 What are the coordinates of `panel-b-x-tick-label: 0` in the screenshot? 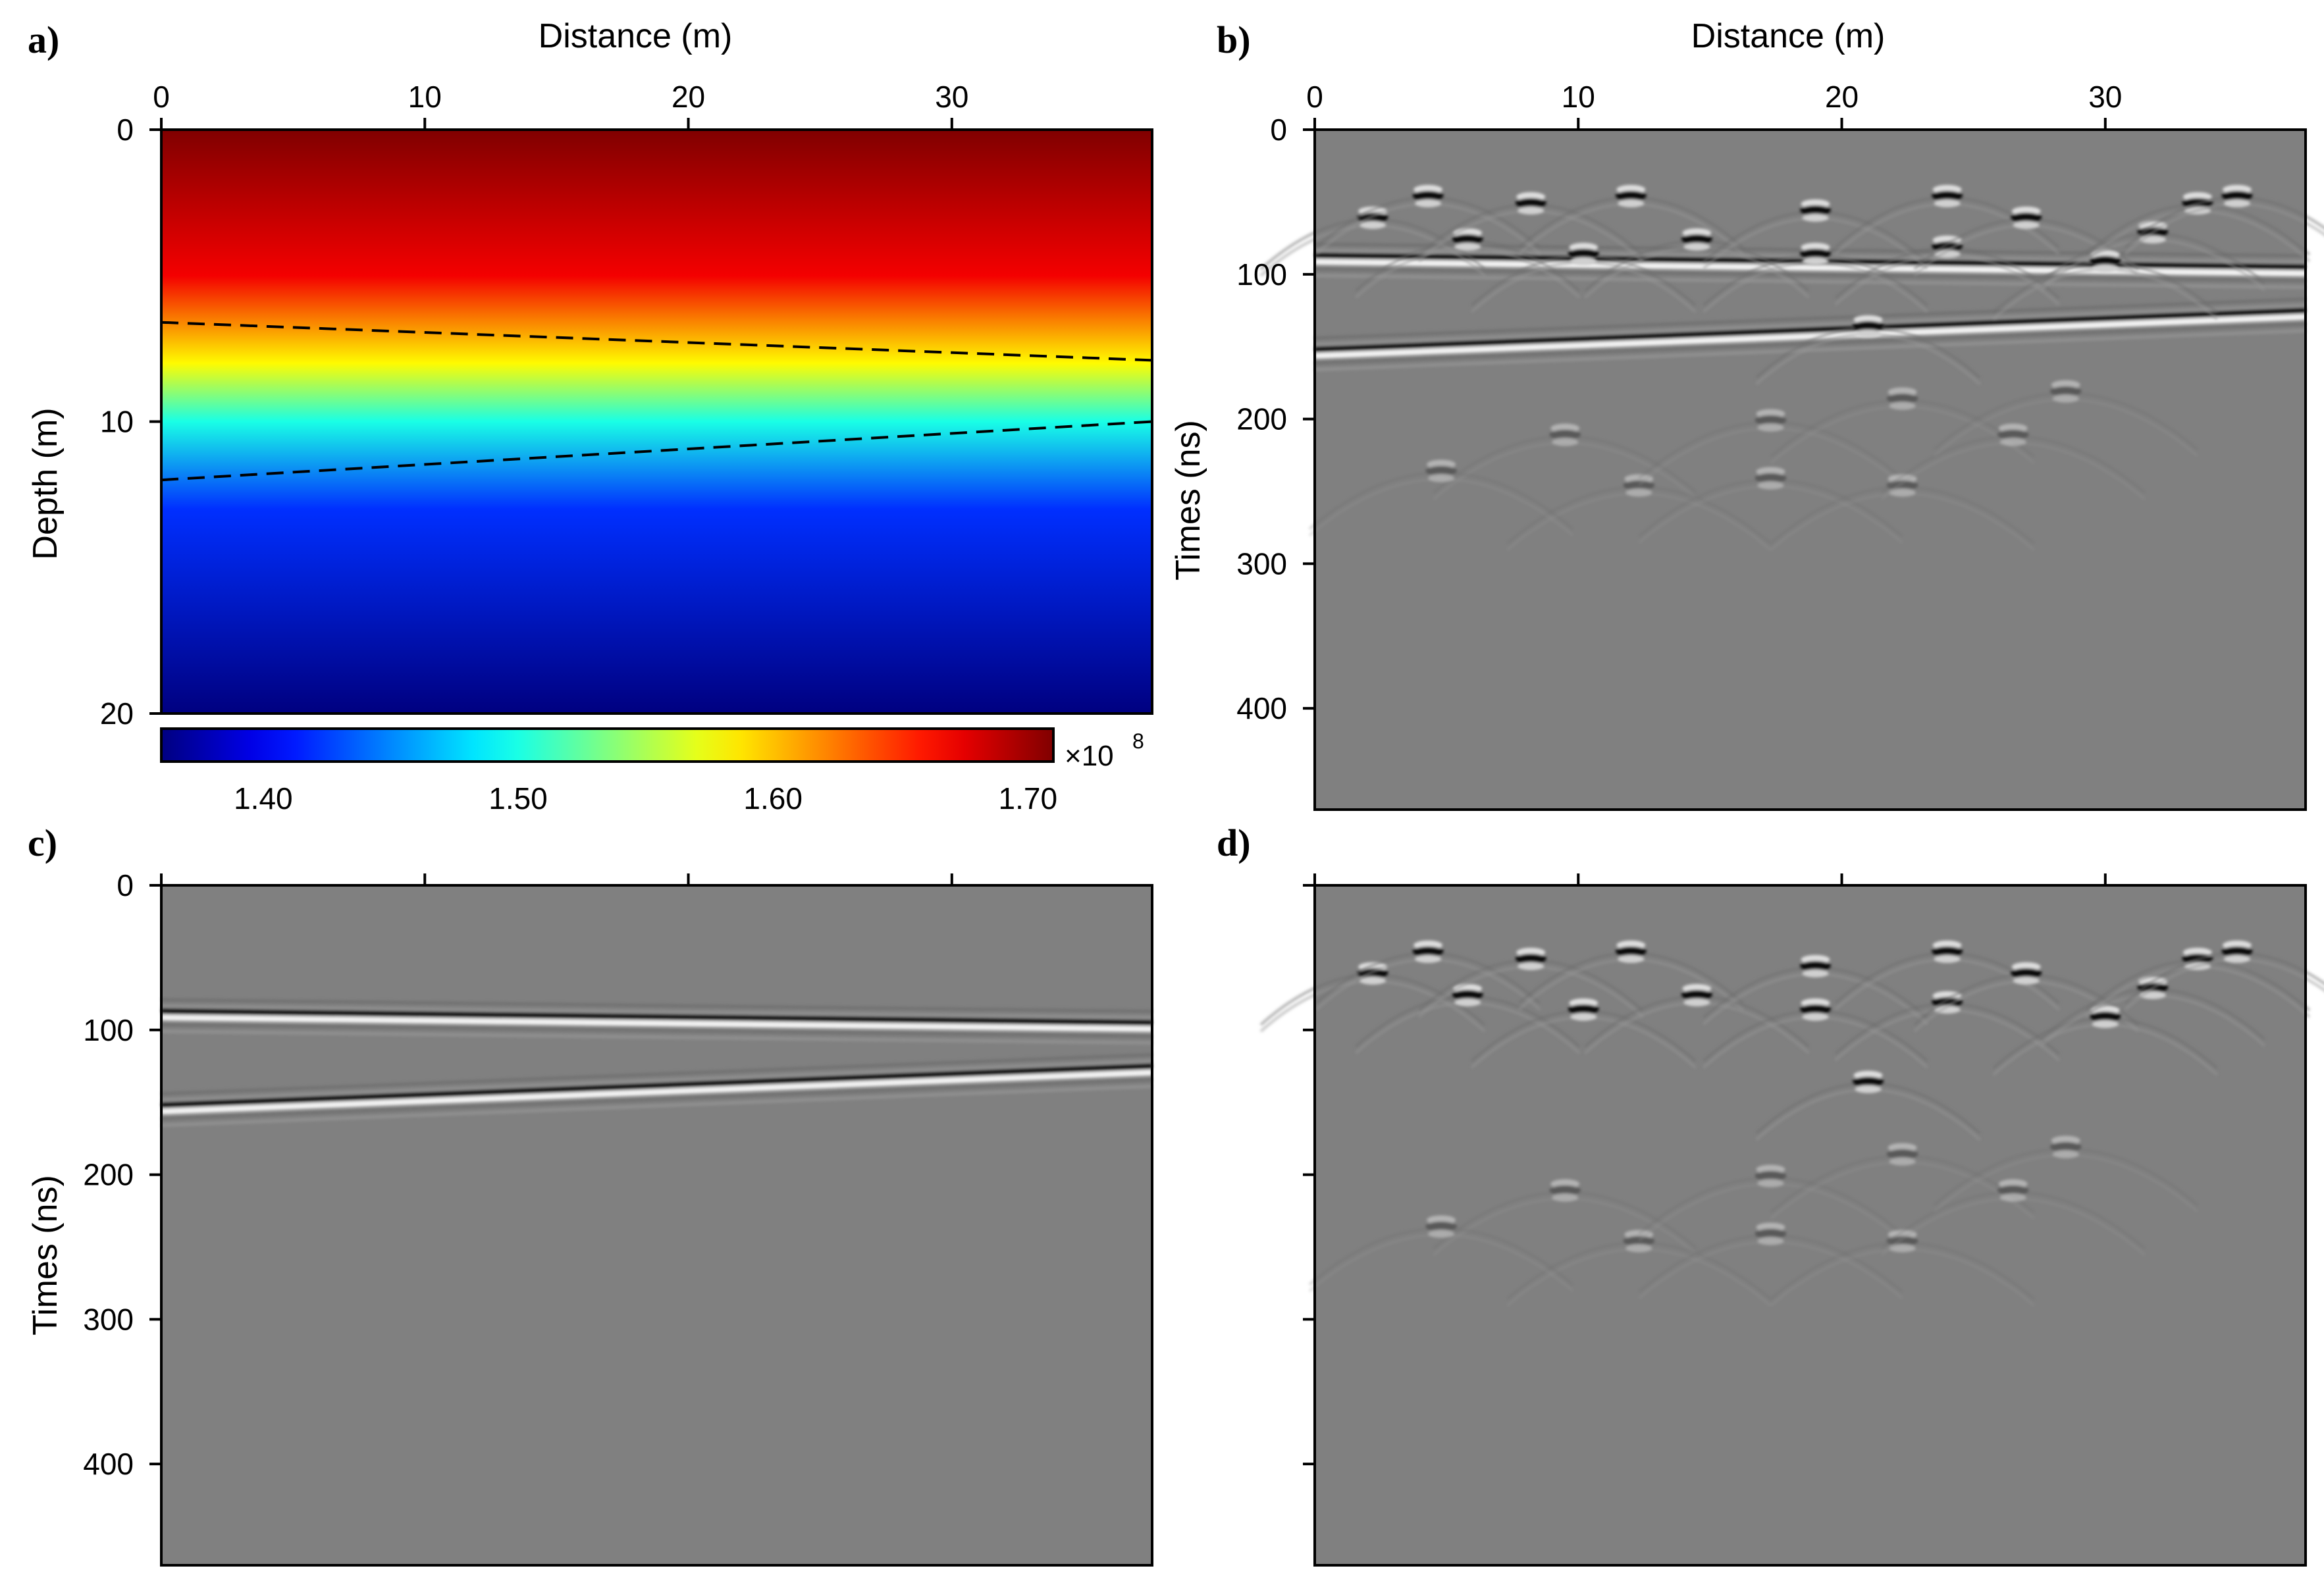 It's located at (1314, 97).